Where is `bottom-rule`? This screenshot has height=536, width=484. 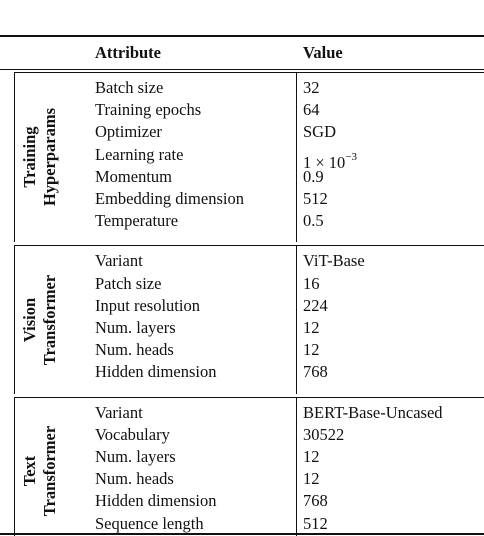 bottom-rule is located at coordinates (242, 534).